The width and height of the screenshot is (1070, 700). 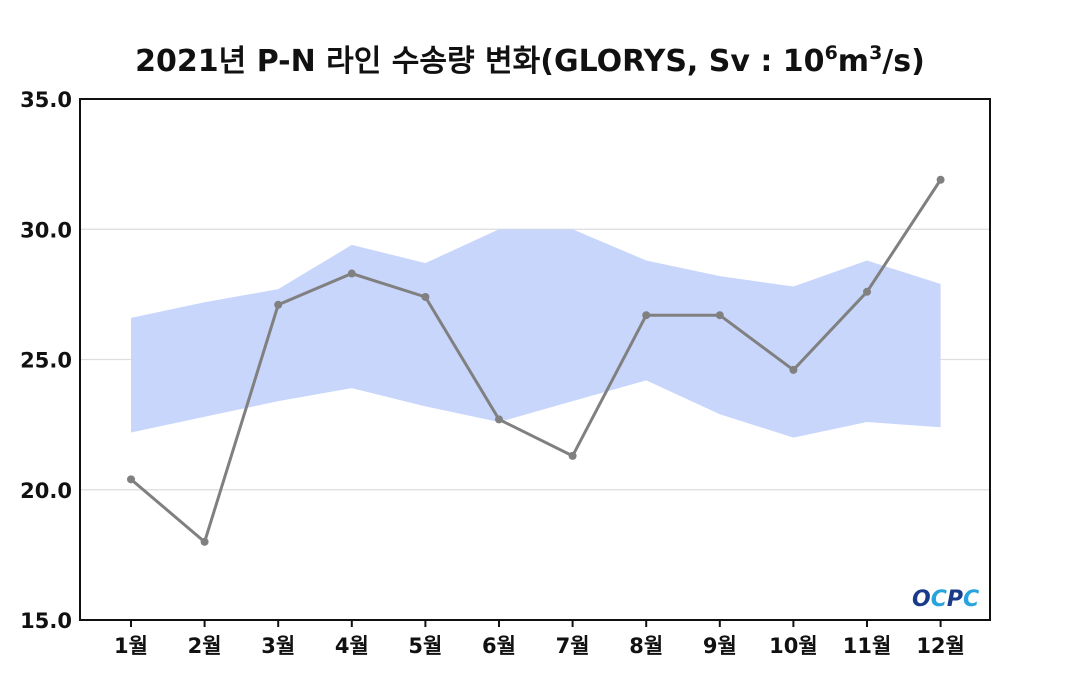 I want to click on chart-title-unit: m, so click(x=853, y=61).